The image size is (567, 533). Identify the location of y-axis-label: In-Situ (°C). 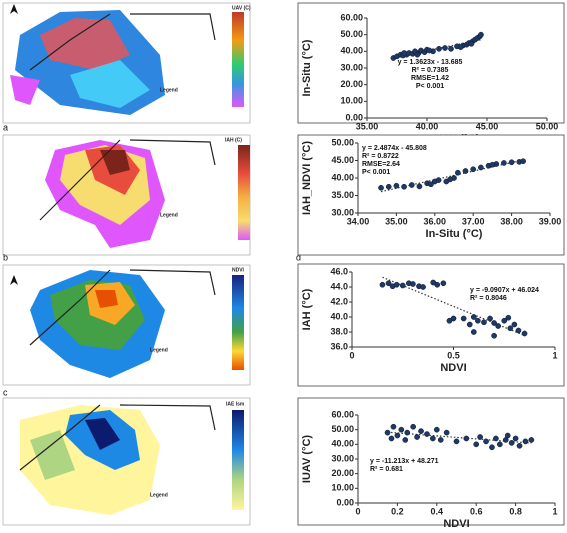
(307, 67).